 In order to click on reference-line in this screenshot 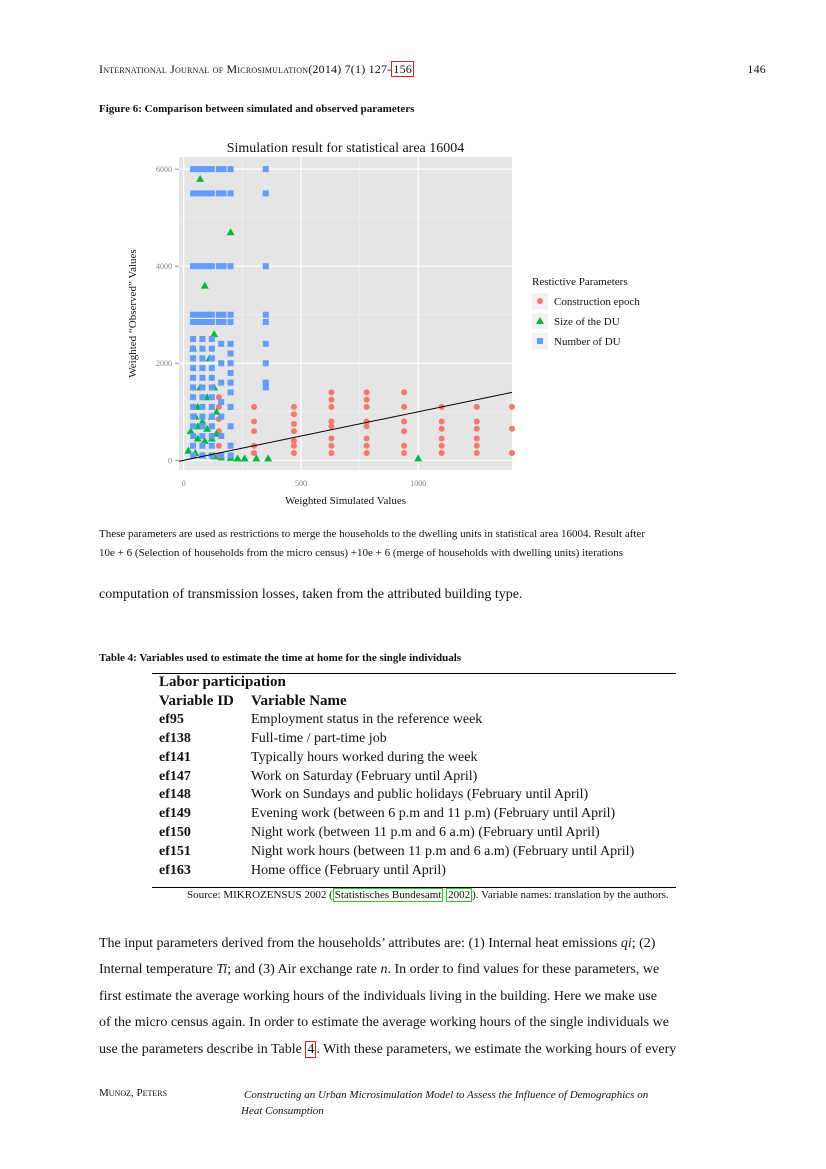, I will do `click(345, 426)`.